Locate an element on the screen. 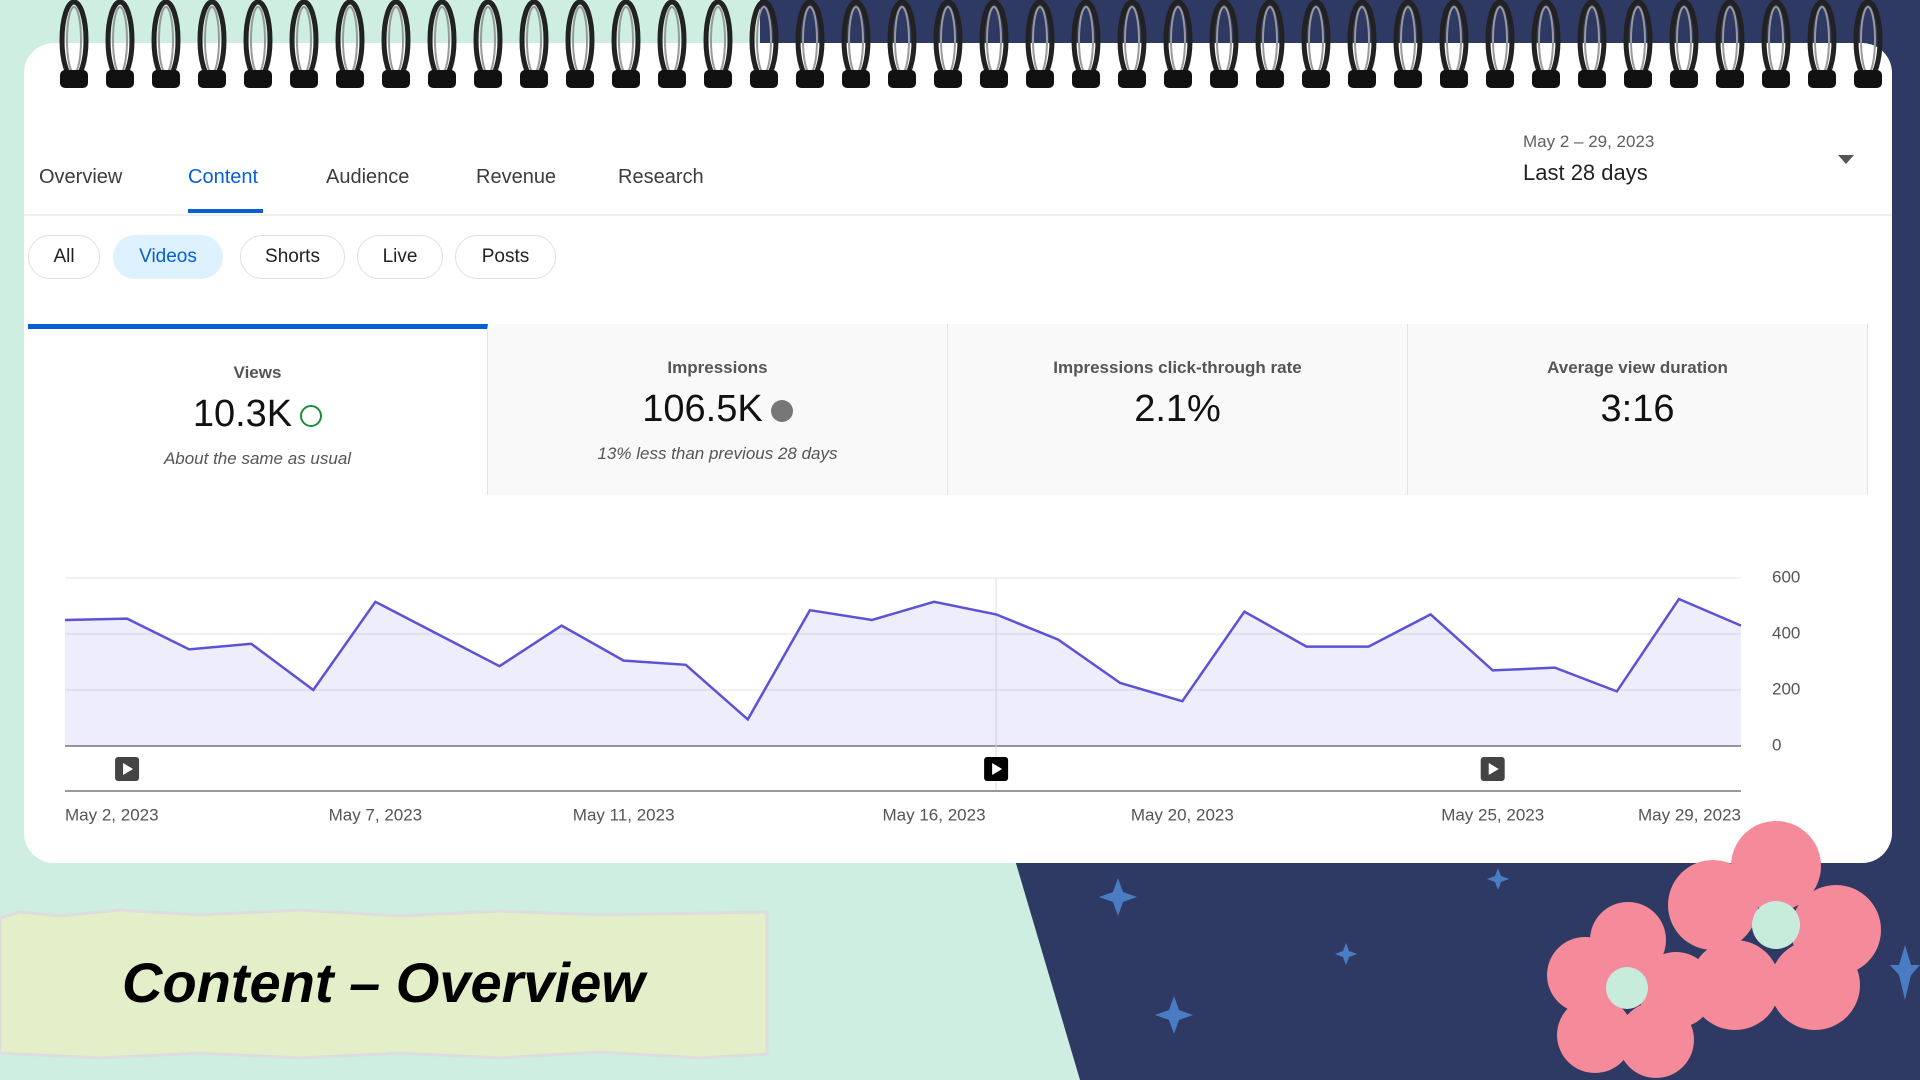  metric-card: Views 10.3K About the same as usual is located at coordinates (258, 409).